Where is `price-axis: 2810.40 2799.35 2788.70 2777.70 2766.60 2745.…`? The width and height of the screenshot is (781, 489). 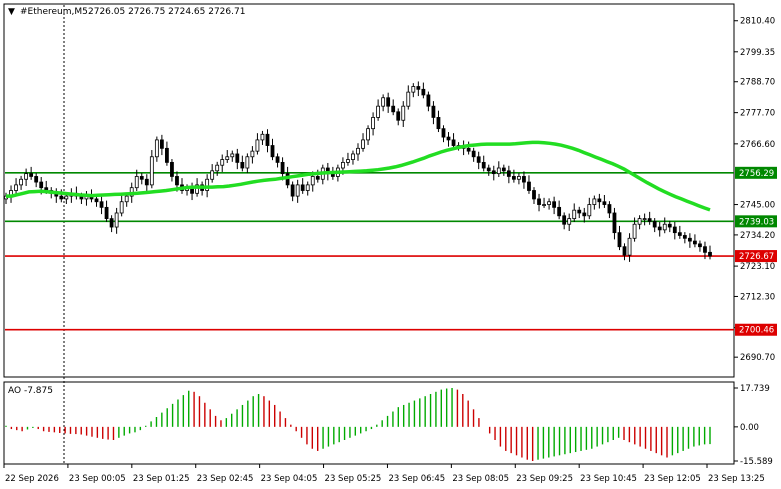
price-axis: 2810.40 2799.35 2788.70 2777.70 2766.60 2745.… is located at coordinates (754, 190).